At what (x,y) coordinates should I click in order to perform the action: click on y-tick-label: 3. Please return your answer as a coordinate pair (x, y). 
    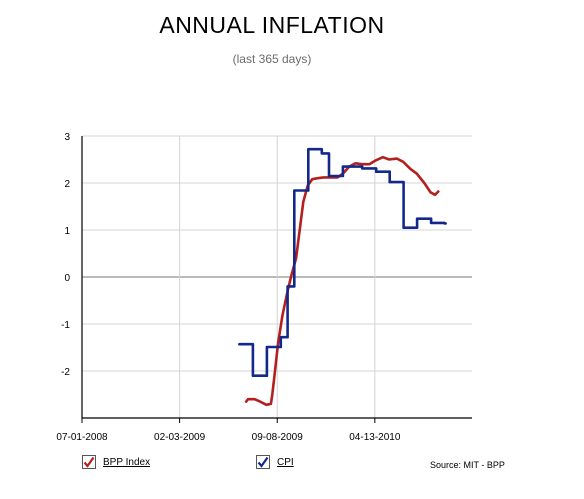
    Looking at the image, I should click on (67, 137).